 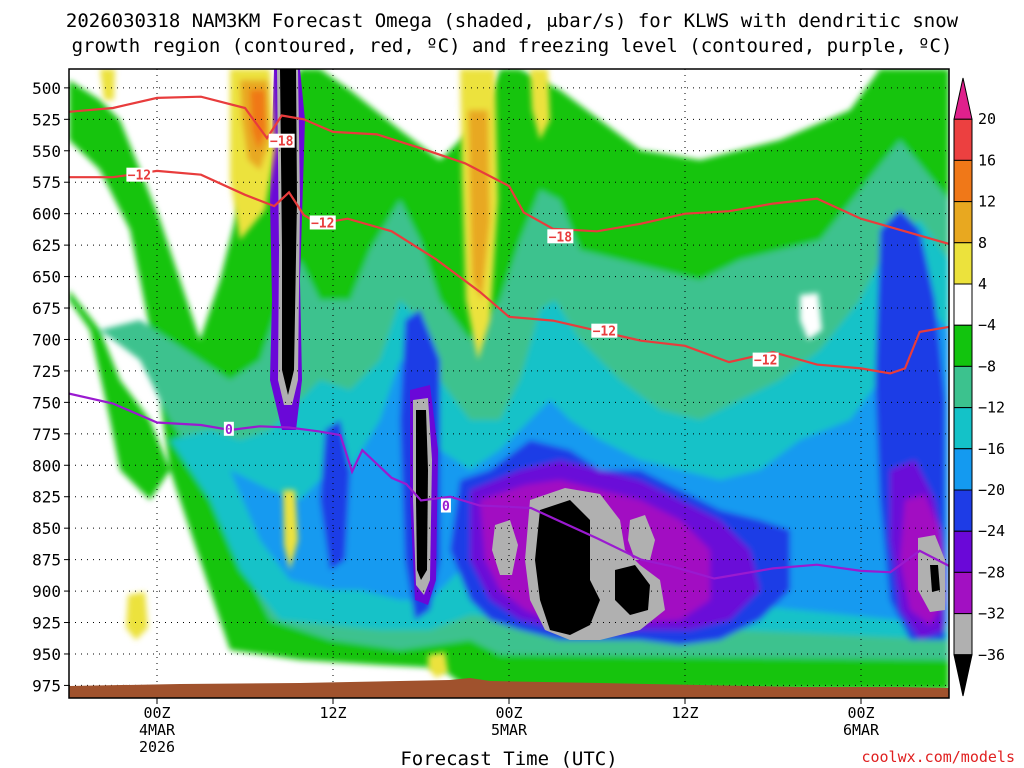 I want to click on y-tick-label: 875, so click(x=46, y=560).